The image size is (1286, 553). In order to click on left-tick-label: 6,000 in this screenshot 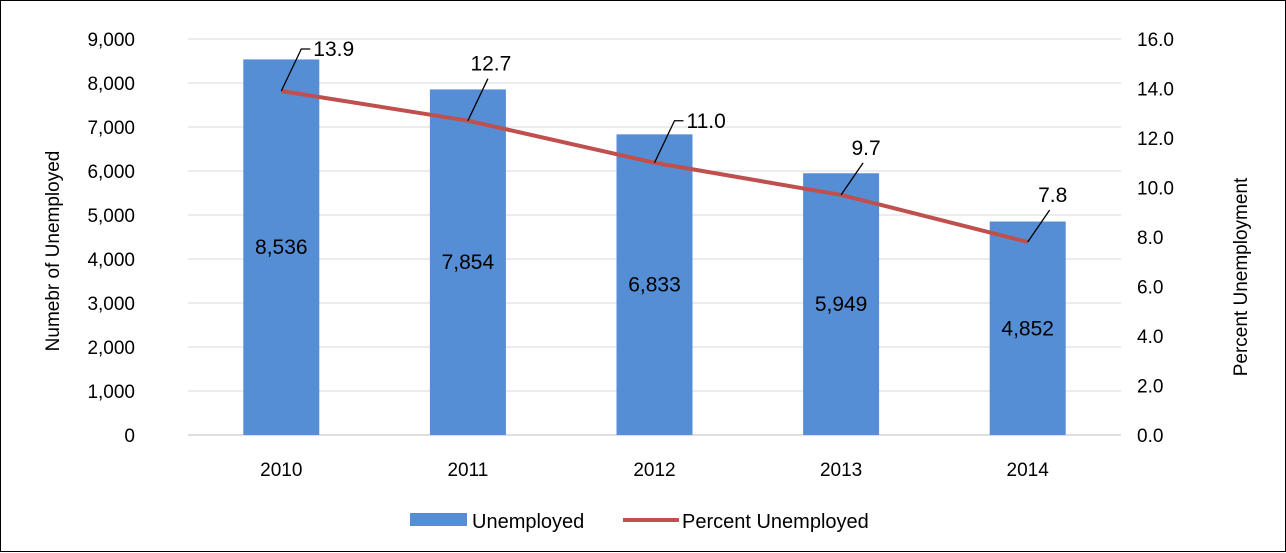, I will do `click(111, 172)`.